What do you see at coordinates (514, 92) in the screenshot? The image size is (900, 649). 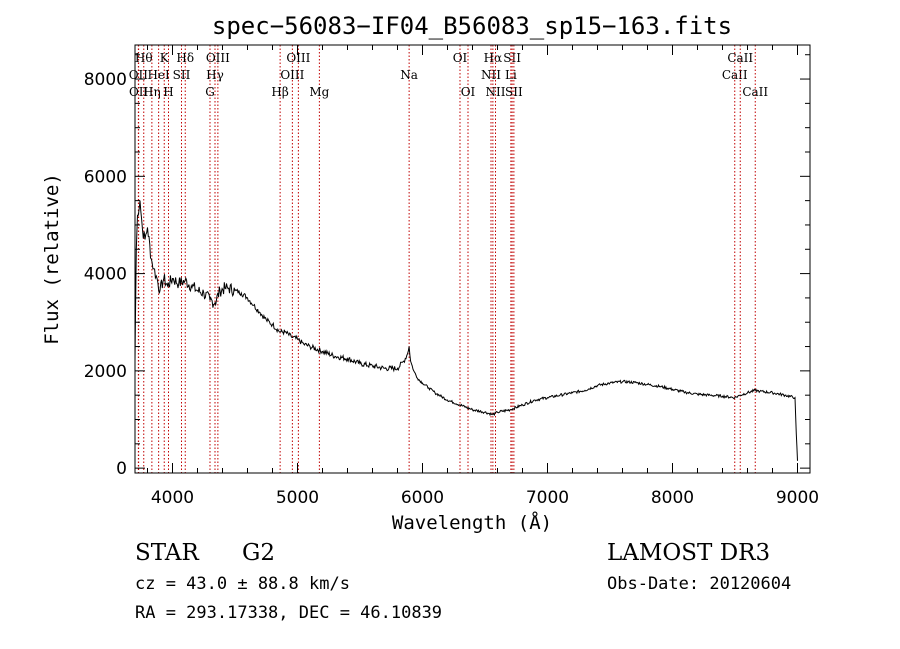 I see `line-label-24: SII` at bounding box center [514, 92].